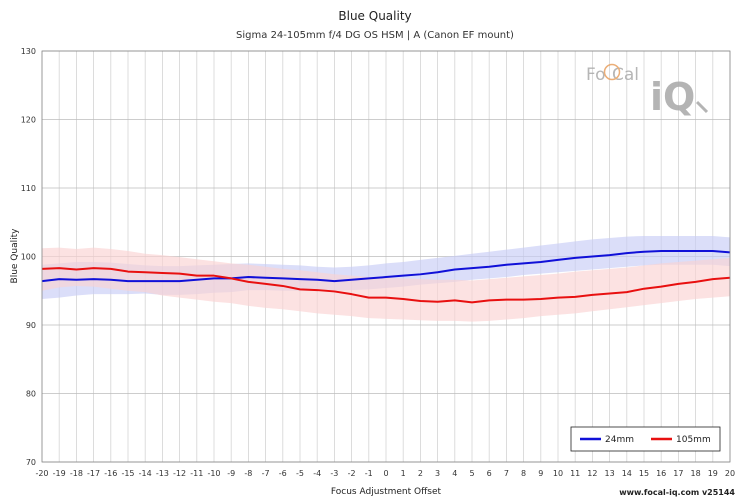  Describe the element at coordinates (93, 473) in the screenshot. I see `x-tick-label: -17` at that location.